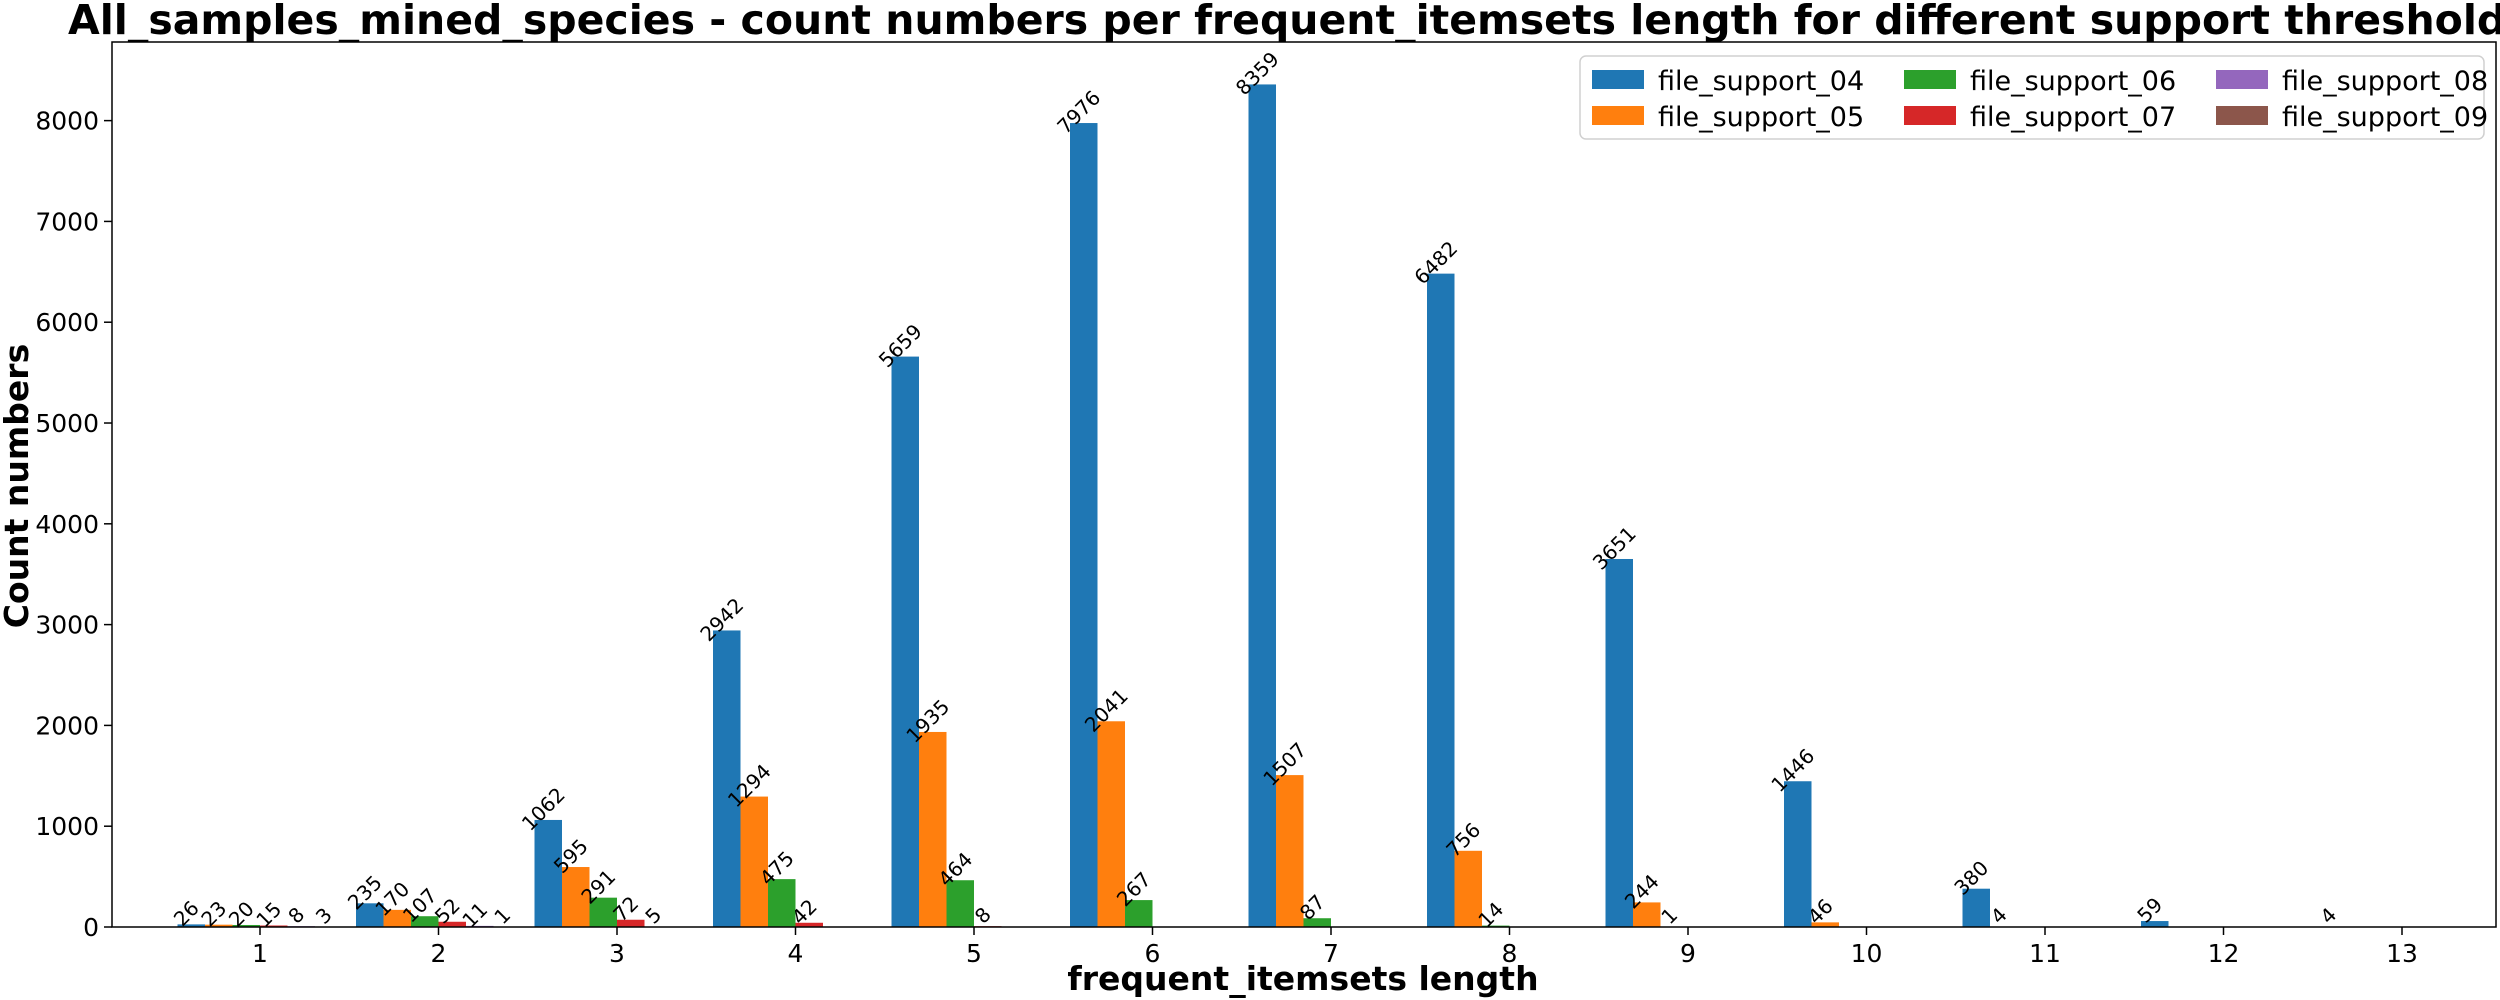  Describe the element at coordinates (67, 221) in the screenshot. I see `y-tick-label: 7000` at that location.